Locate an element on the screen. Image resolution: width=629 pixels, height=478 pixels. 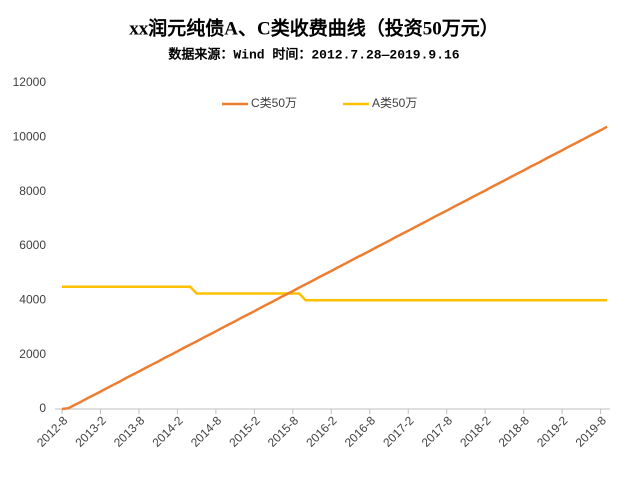
y-tick-label: 4000 is located at coordinates (32, 300).